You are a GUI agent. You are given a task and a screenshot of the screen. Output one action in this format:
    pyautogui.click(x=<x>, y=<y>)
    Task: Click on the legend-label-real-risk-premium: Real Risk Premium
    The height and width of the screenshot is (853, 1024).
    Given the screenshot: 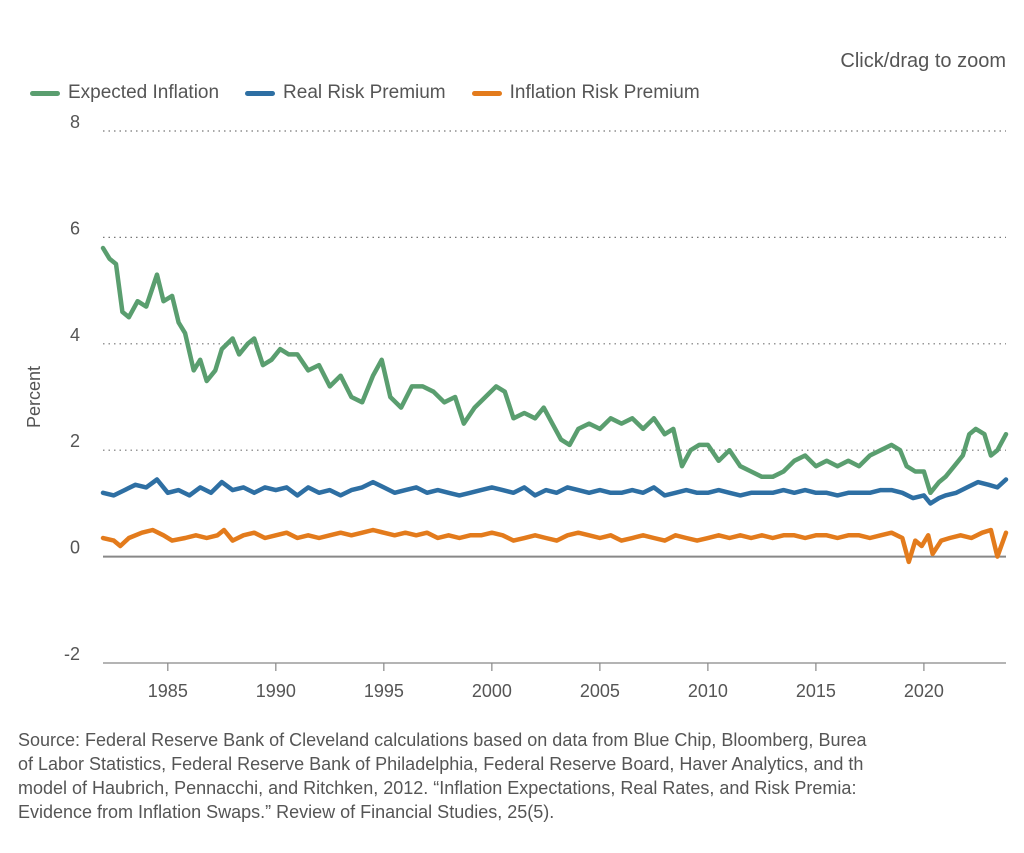 What is the action you would take?
    pyautogui.click(x=364, y=92)
    